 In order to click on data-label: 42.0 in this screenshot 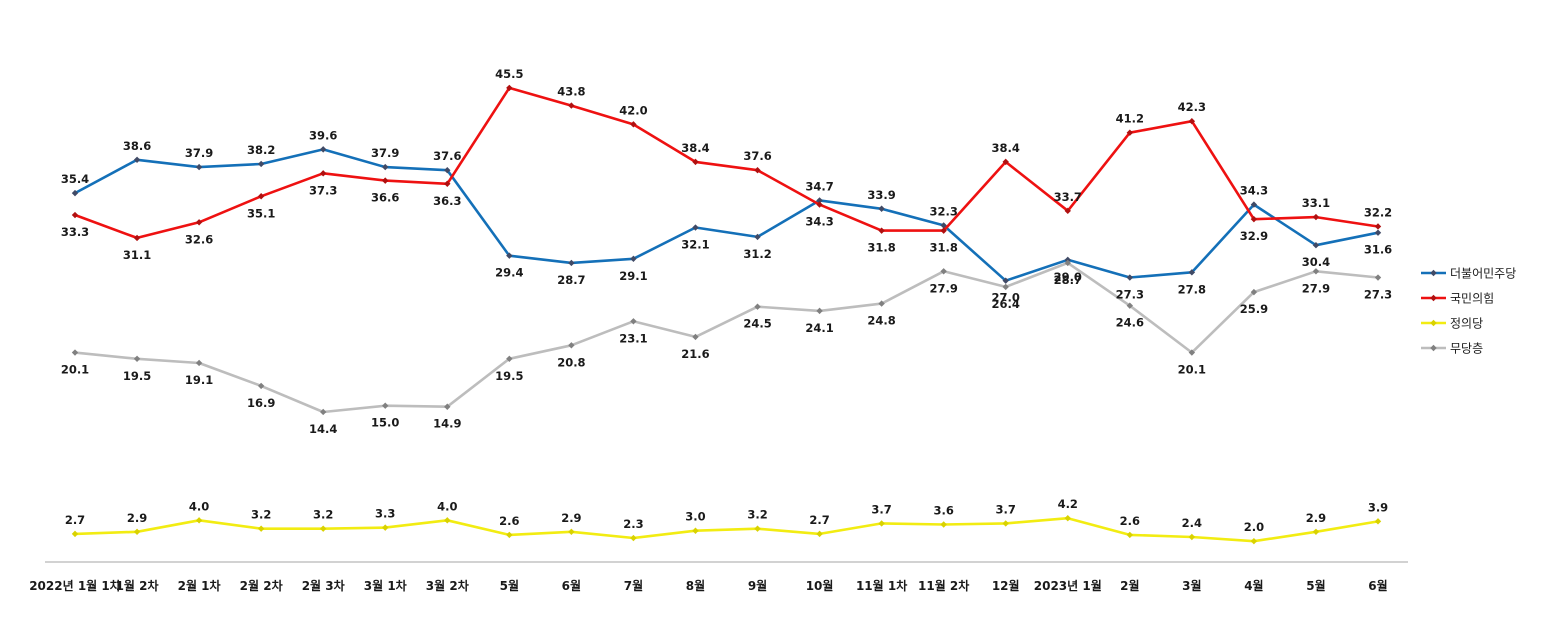, I will do `click(633, 110)`.